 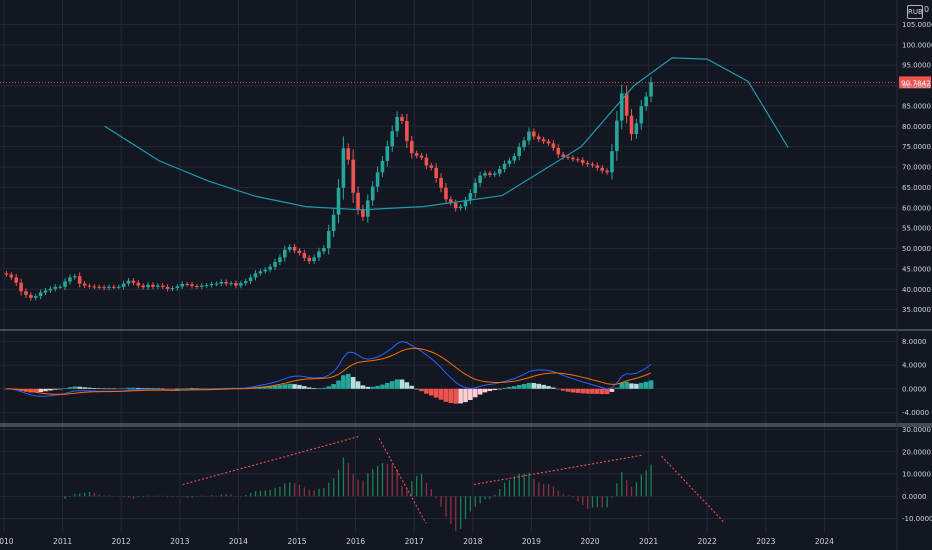 What do you see at coordinates (824, 541) in the screenshot?
I see `year-tick-label: 2024` at bounding box center [824, 541].